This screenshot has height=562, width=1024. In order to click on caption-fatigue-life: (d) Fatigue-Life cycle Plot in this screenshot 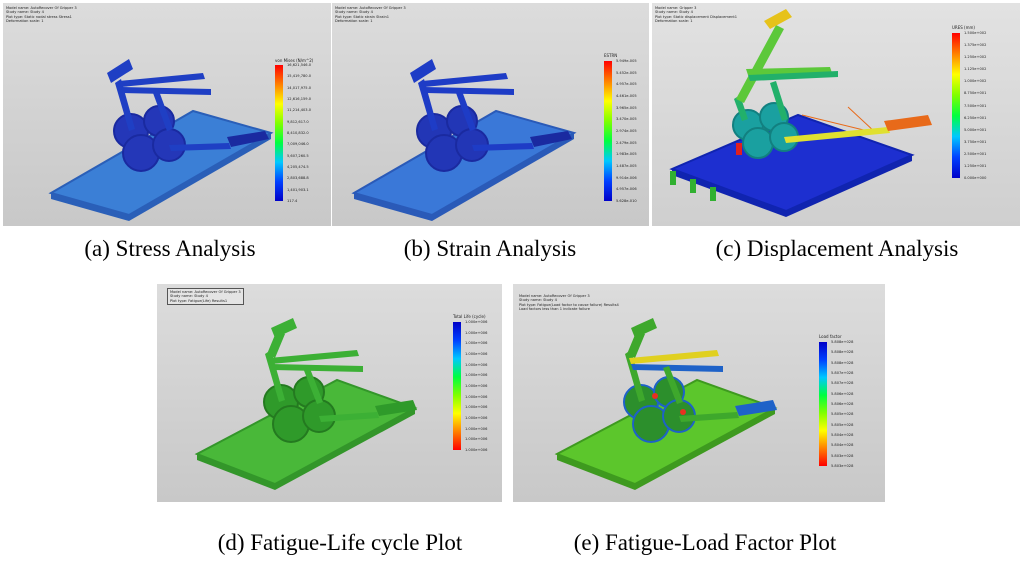, I will do `click(340, 542)`.